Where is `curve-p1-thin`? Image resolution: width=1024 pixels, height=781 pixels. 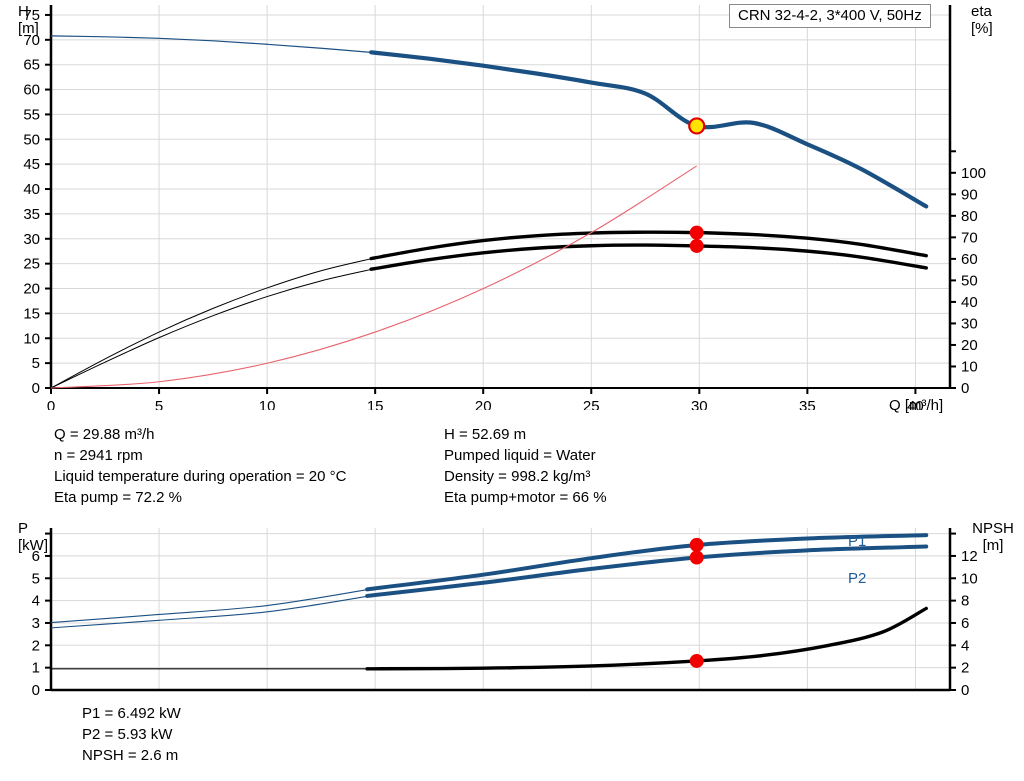
curve-p1-thin is located at coordinates (213, 605).